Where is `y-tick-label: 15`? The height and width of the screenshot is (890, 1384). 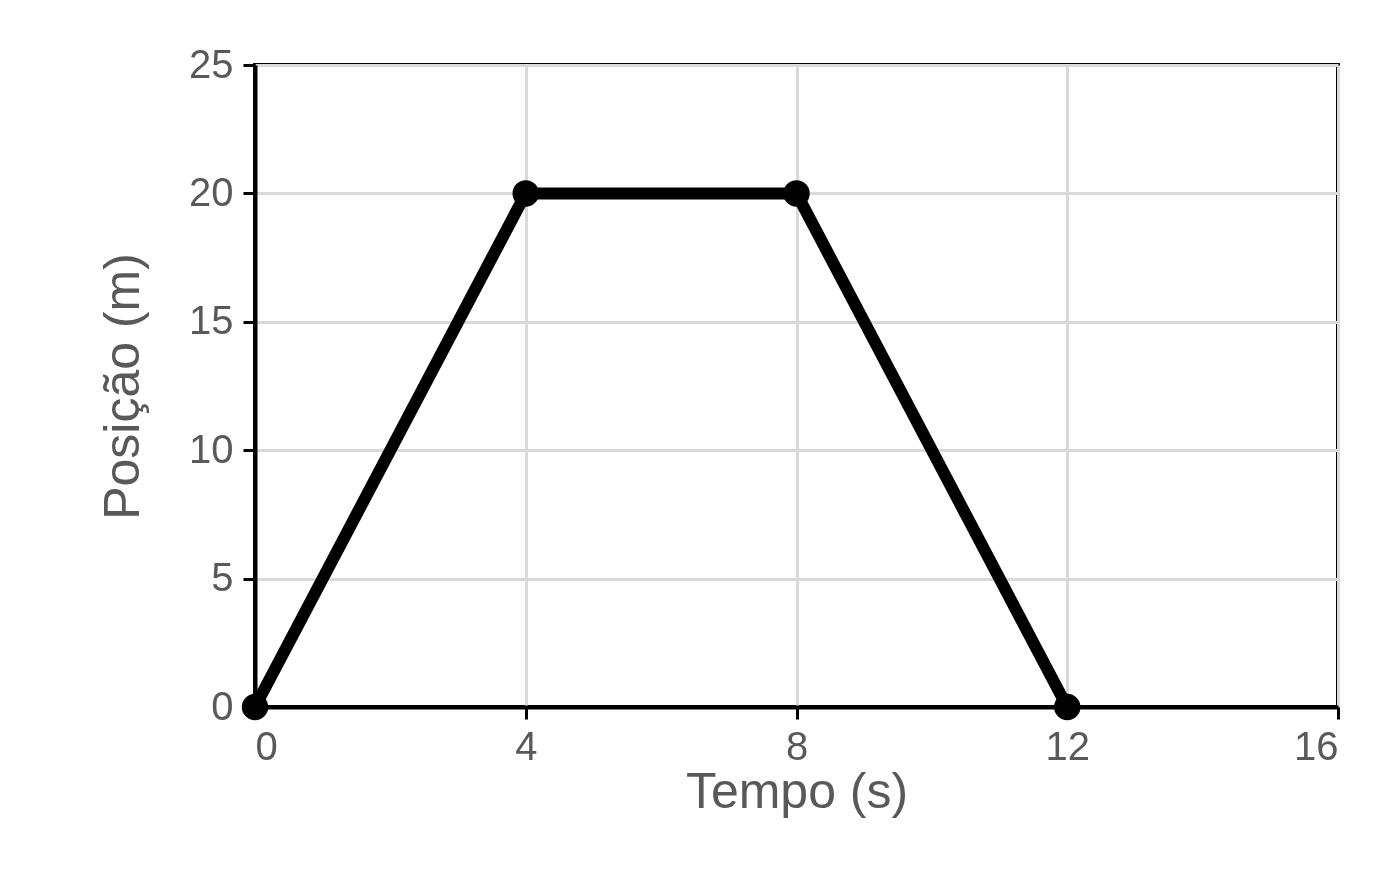
y-tick-label: 15 is located at coordinates (211, 320).